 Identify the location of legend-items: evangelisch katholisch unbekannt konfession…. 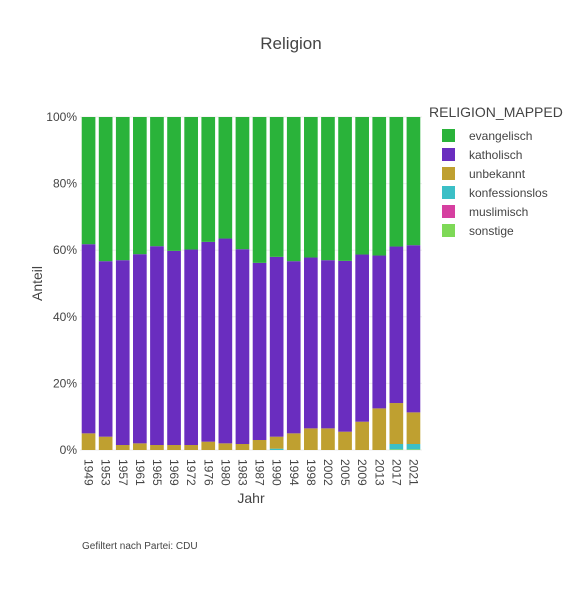
(505, 183).